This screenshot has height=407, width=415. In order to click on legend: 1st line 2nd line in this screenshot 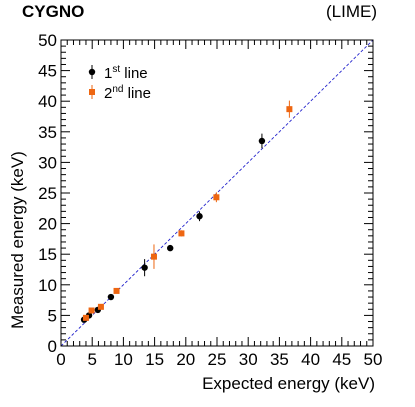, I will do `click(119, 83)`.